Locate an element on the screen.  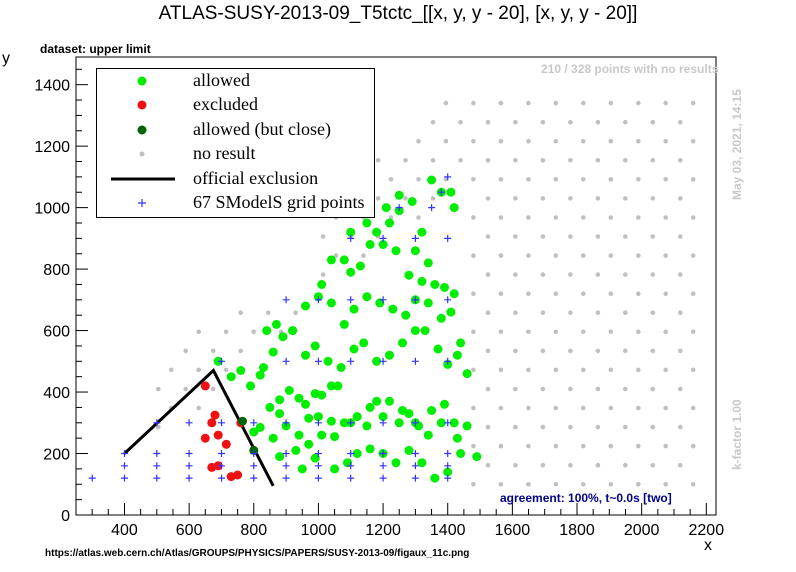
y-tick-label: 800 is located at coordinates (56, 270).